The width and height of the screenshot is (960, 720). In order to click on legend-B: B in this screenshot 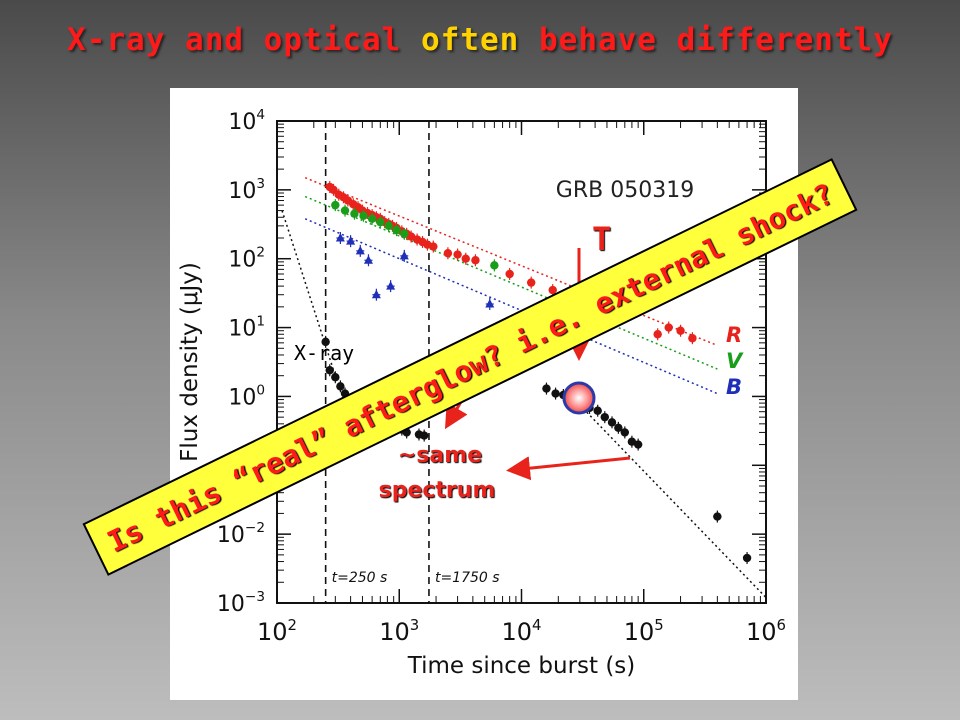, I will do `click(734, 387)`.